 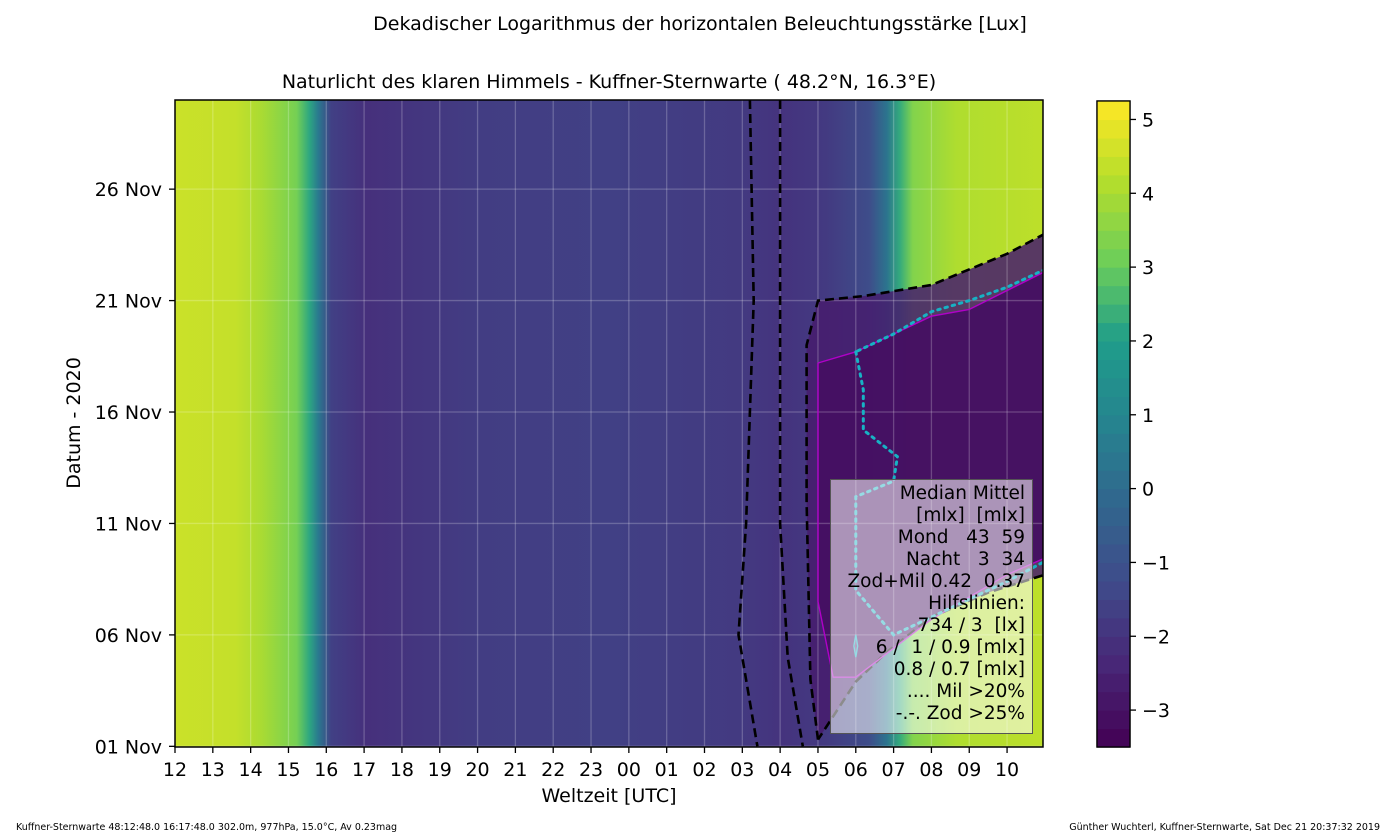 I want to click on legend-line: [mlx] [mlx], so click(x=970, y=515).